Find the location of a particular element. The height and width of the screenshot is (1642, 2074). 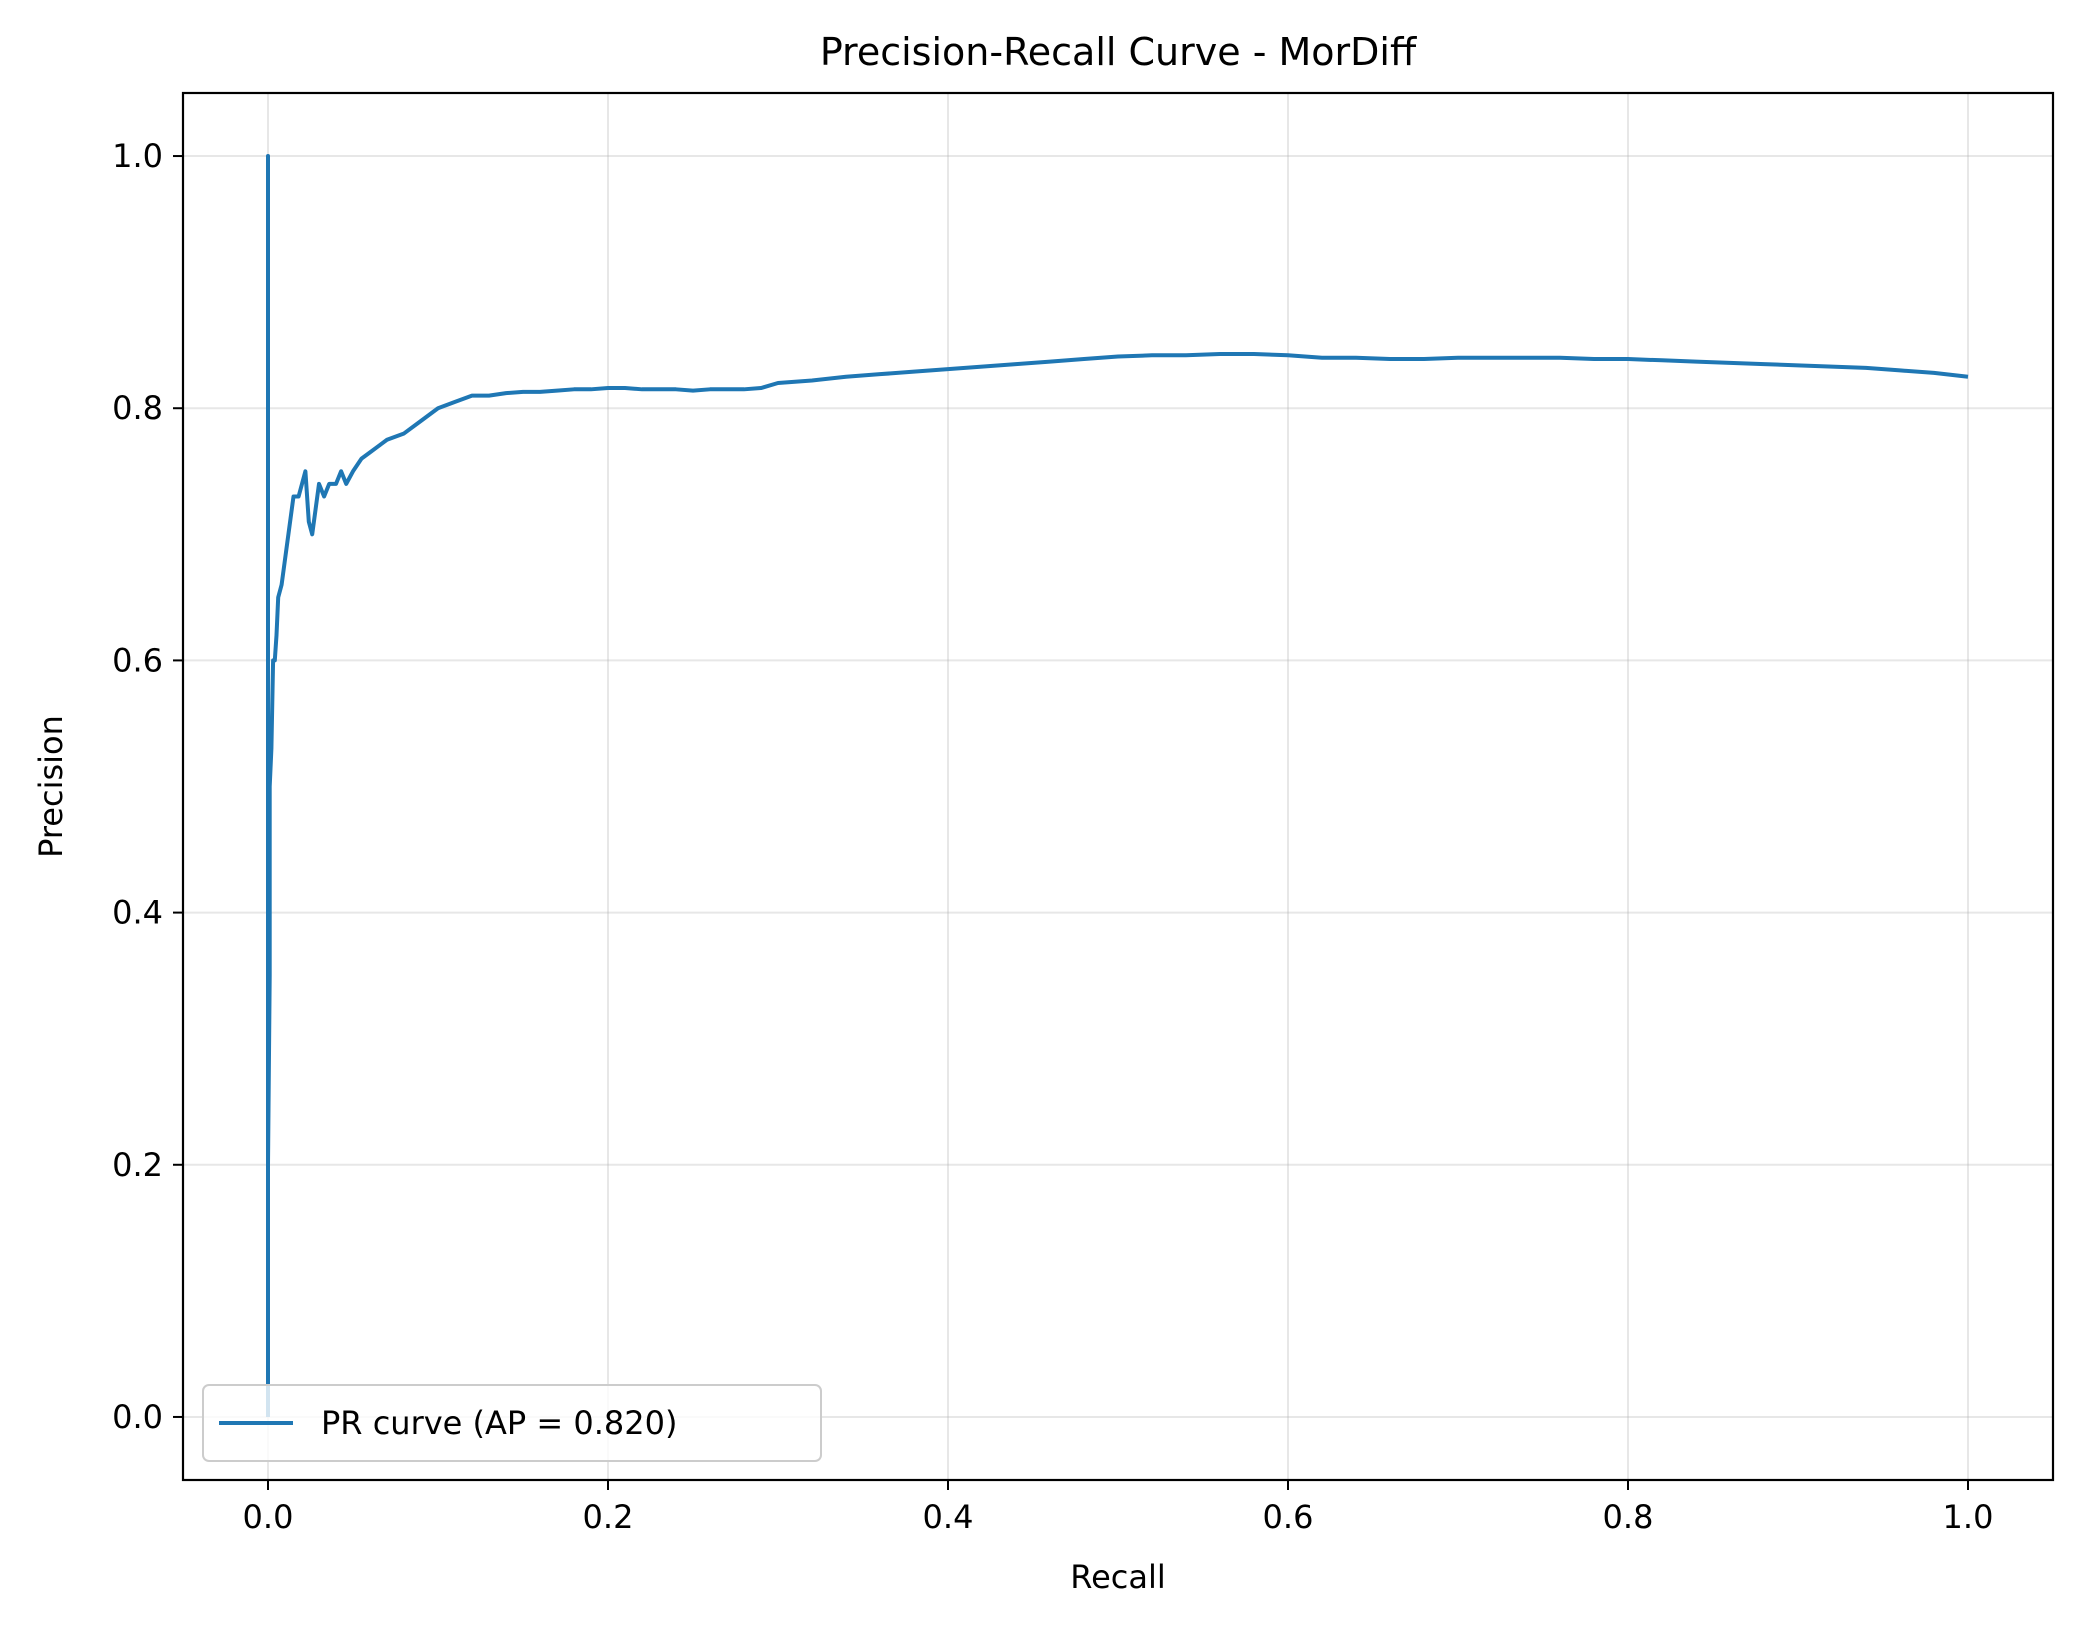

x-tick-label: 0.6 is located at coordinates (1288, 1517).